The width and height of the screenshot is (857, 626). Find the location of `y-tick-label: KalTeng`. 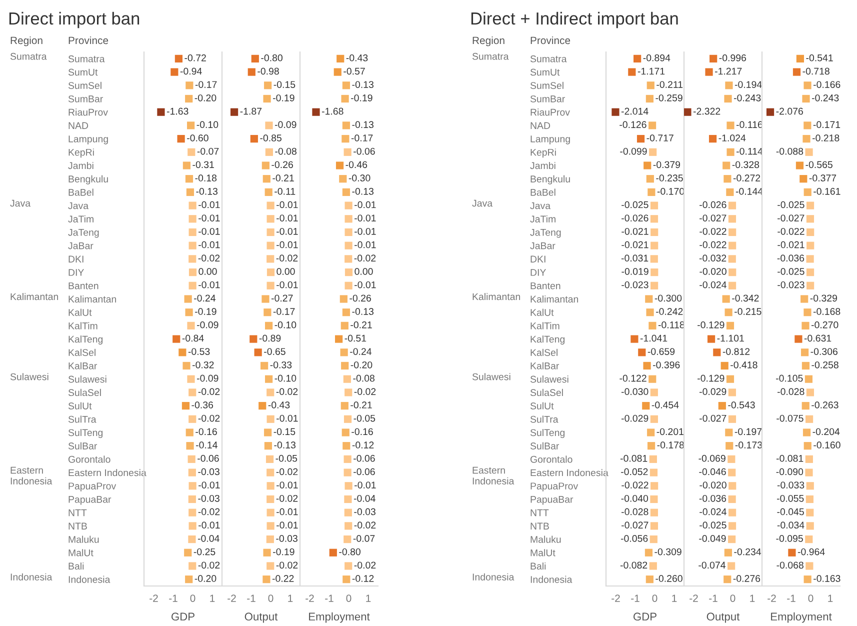

y-tick-label: KalTeng is located at coordinates (547, 340).